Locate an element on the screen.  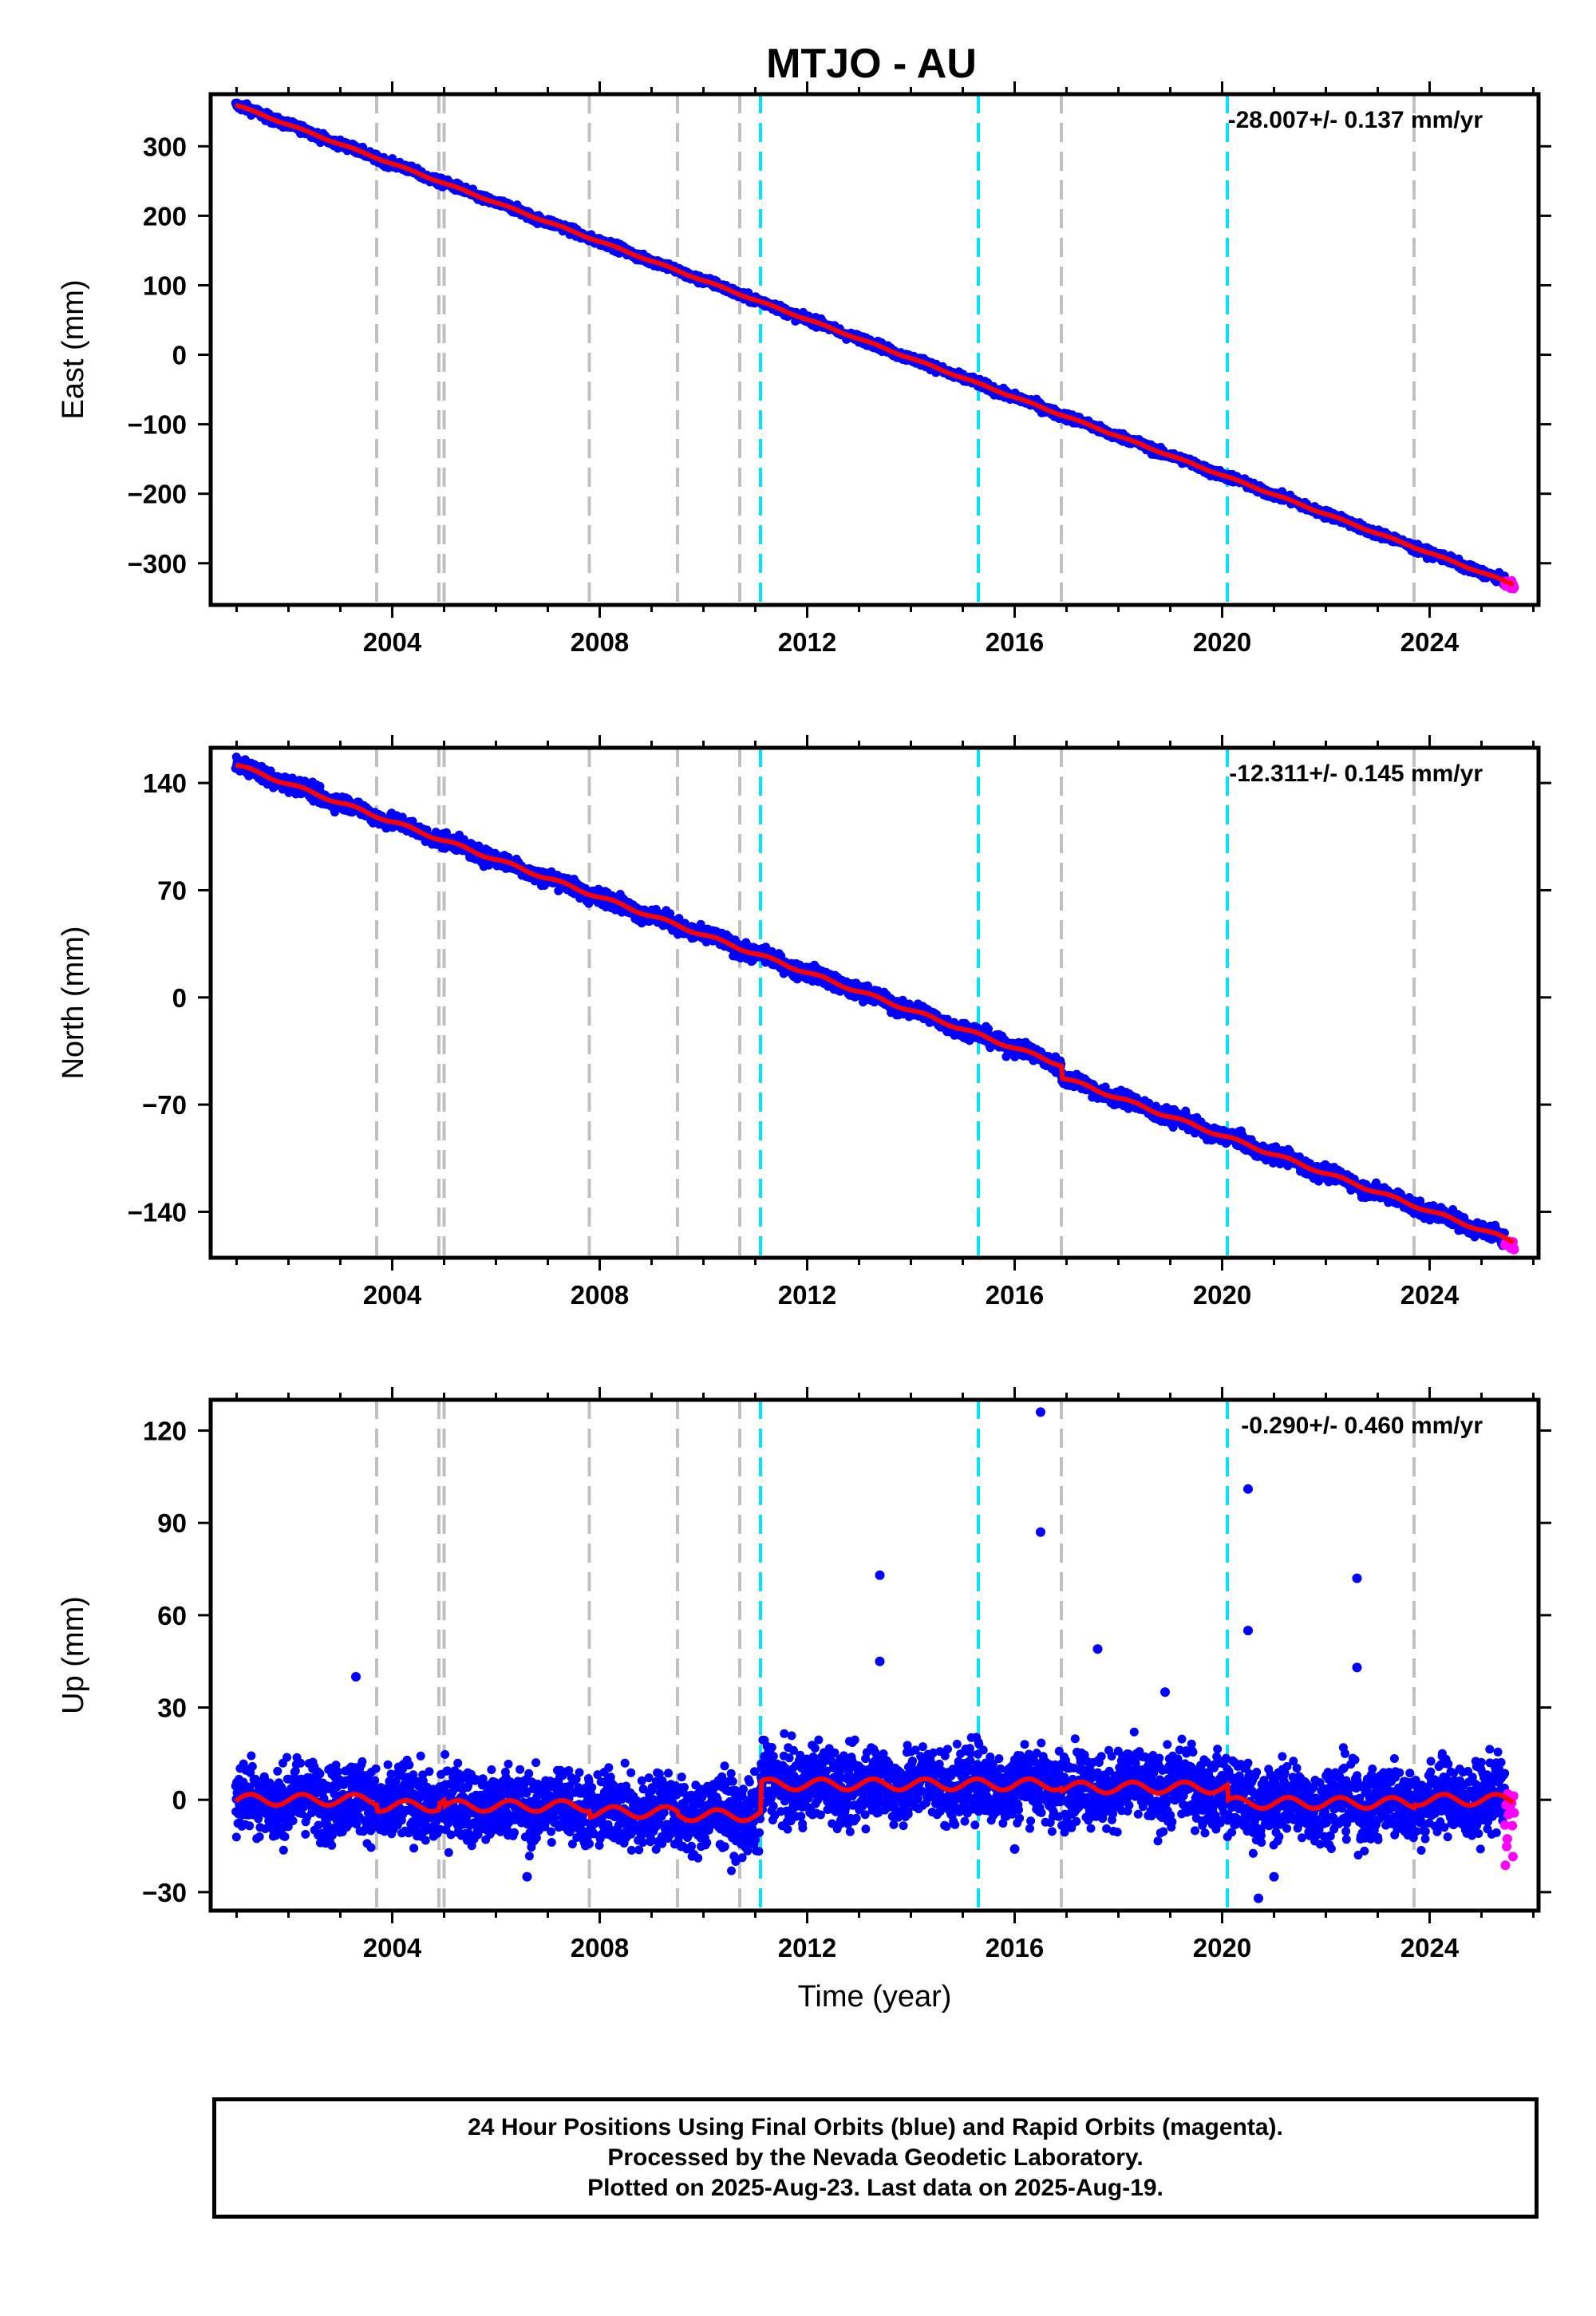
y-tick-label: 300 is located at coordinates (165, 146).